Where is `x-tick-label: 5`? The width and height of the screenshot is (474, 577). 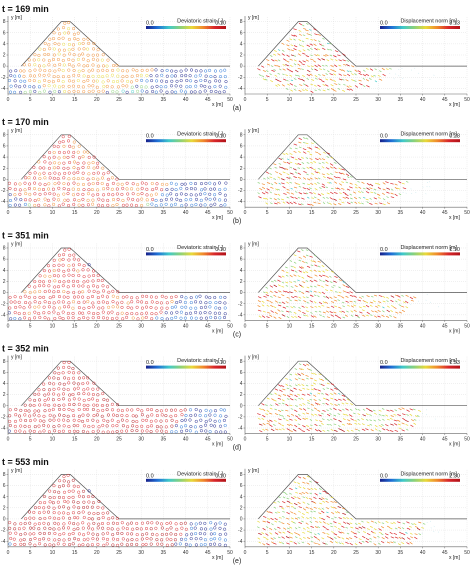 x-tick-label: 5 is located at coordinates (30, 440).